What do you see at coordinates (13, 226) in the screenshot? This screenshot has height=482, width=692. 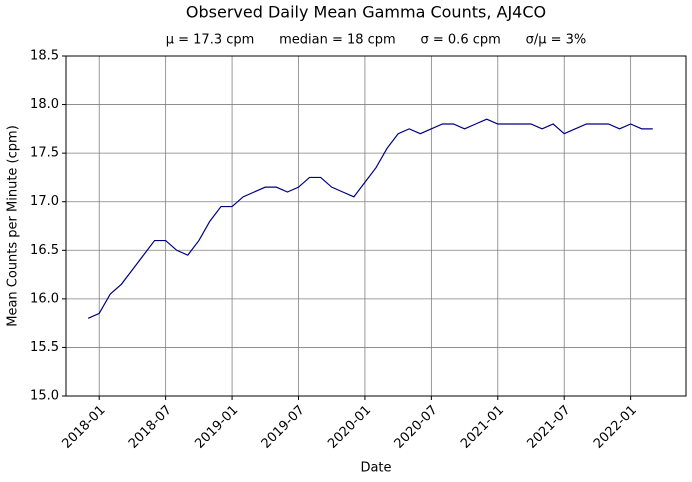 I see `y-axis-label: Mean Counts per Minute (cpm)` at bounding box center [13, 226].